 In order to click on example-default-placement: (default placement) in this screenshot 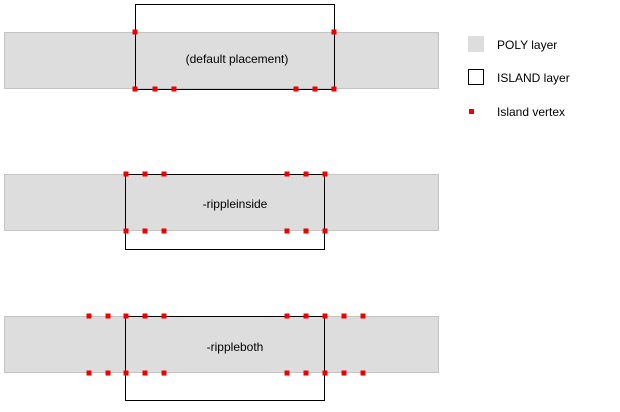, I will do `click(221, 48)`.